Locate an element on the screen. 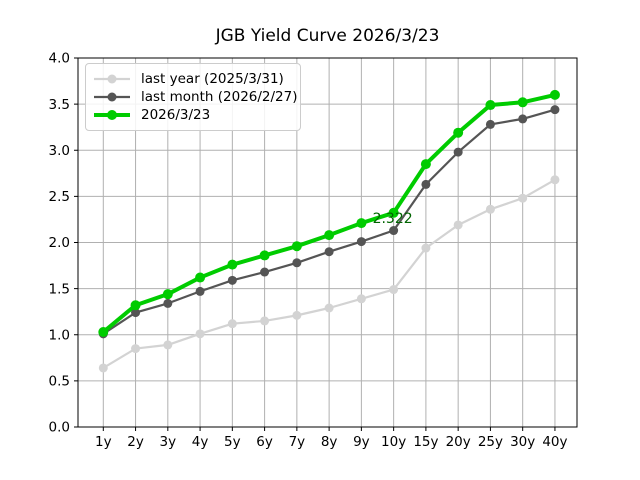 The image size is (640, 480). y-tick-label: 2.0 is located at coordinates (59, 243).